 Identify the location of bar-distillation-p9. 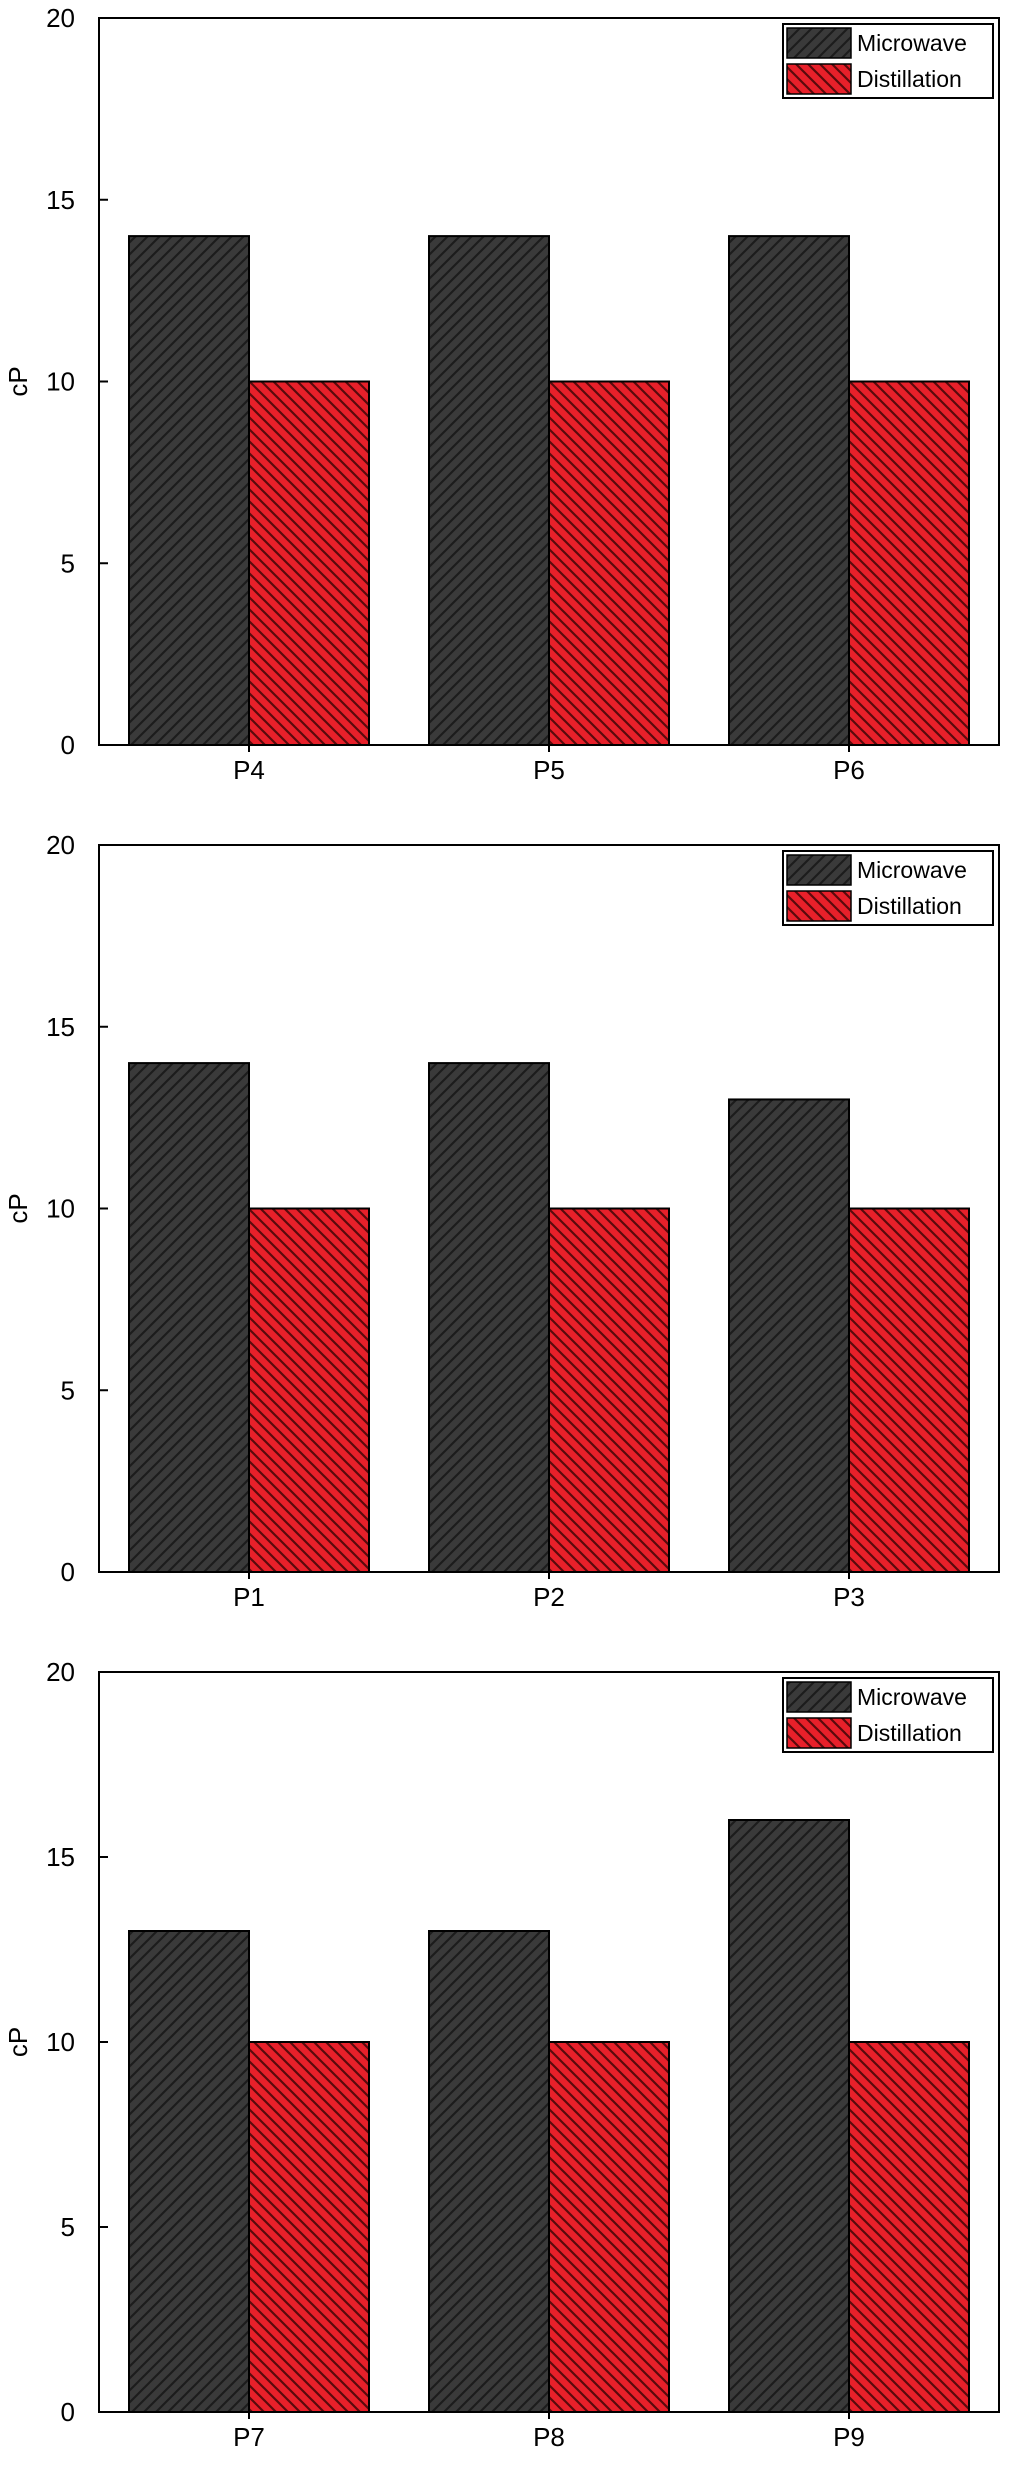
(909, 2227).